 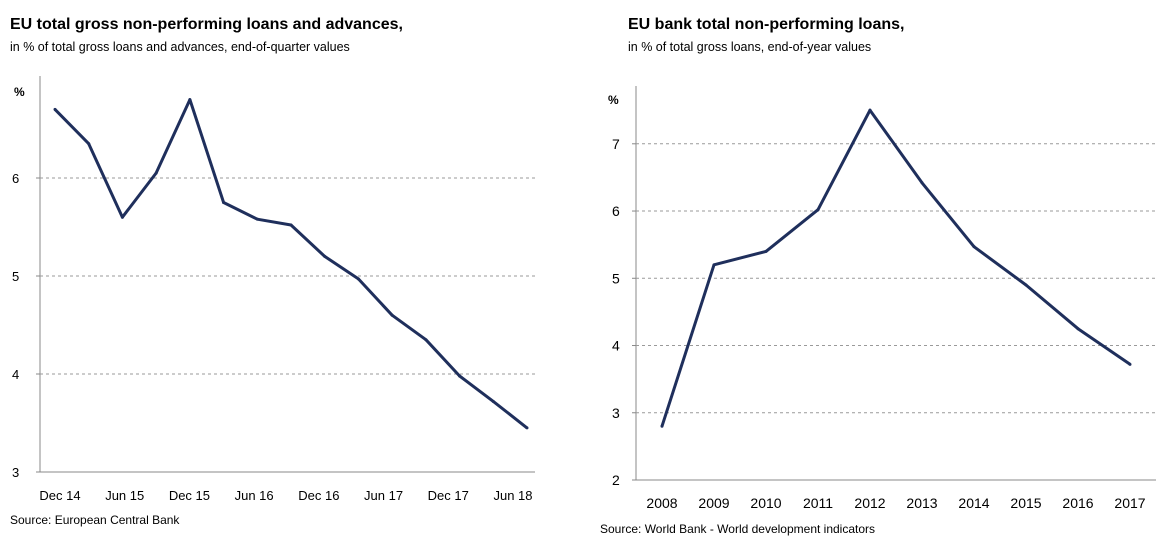 I want to click on x-tick-label: Dec 16, so click(x=318, y=495).